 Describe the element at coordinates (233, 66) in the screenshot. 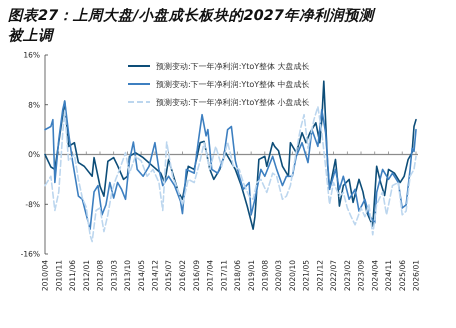

I see `legend-label: 预测变动:下一年净利润:YtoY整体 大盘成长` at that location.